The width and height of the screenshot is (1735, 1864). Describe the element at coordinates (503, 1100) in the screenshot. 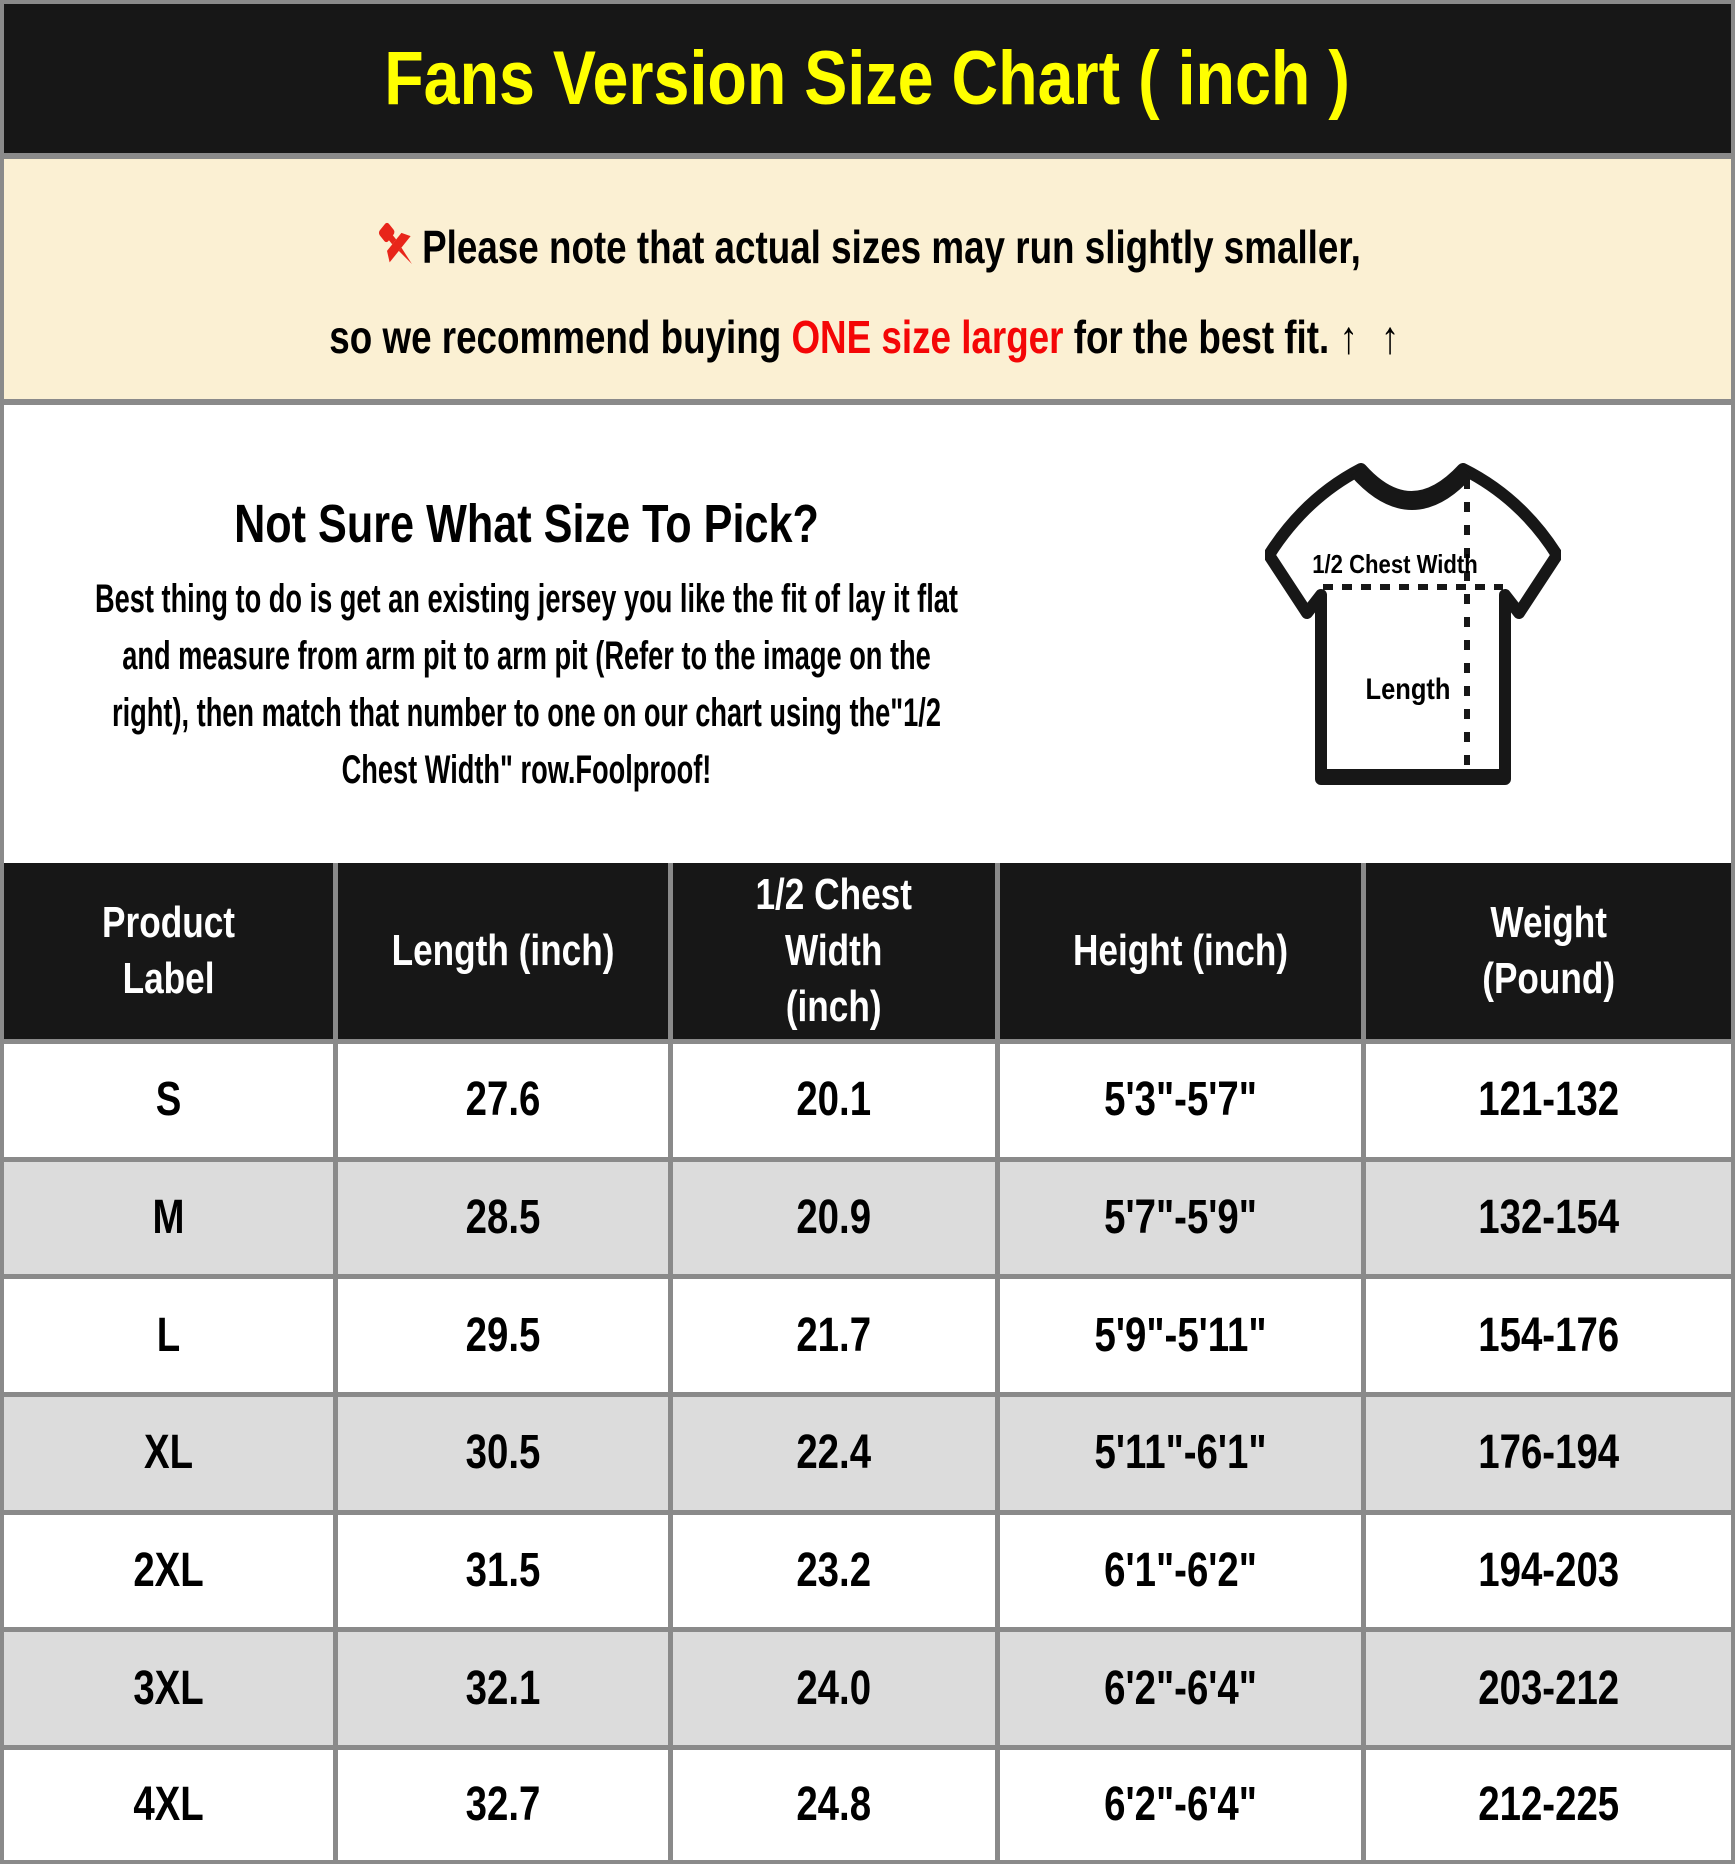

I see `cell-length: 27.6` at that location.